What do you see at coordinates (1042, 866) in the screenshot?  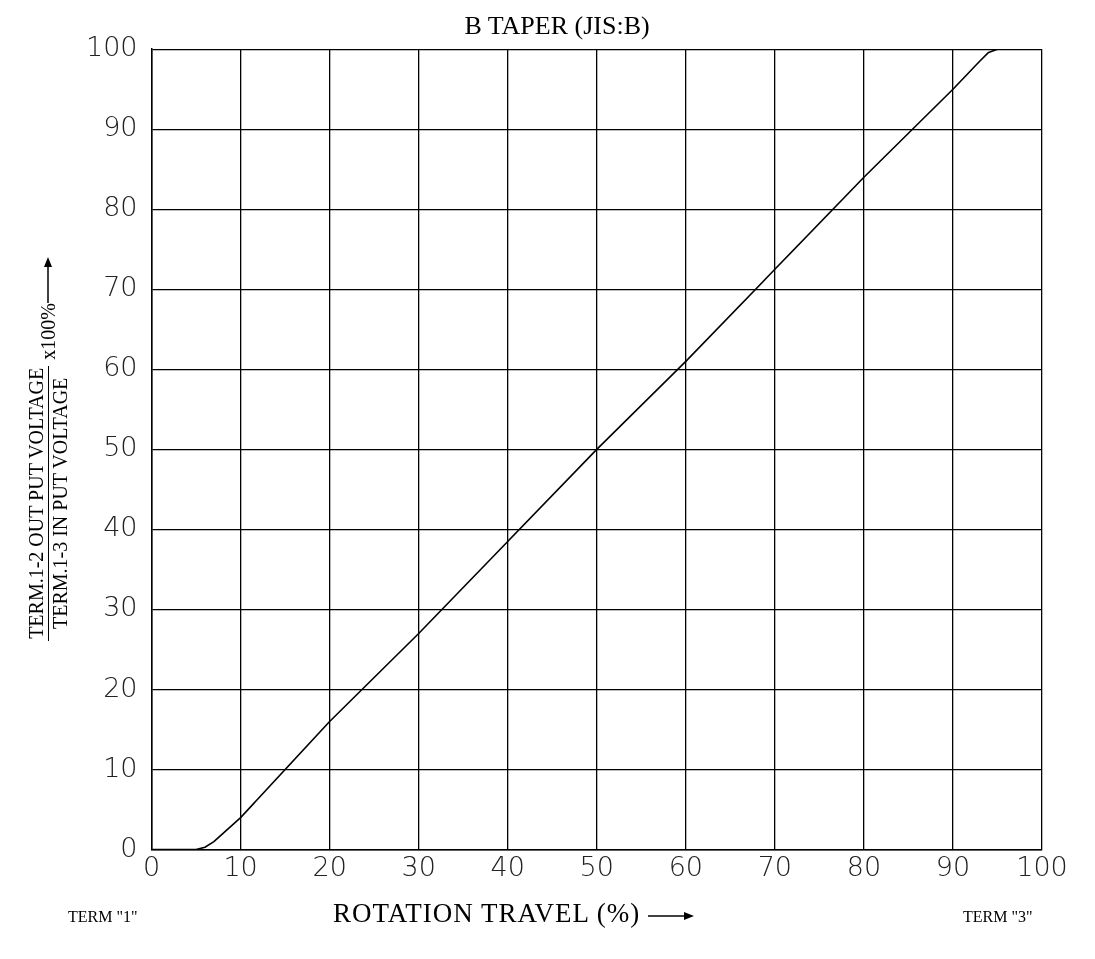 I see `x-tick-label: 100` at bounding box center [1042, 866].